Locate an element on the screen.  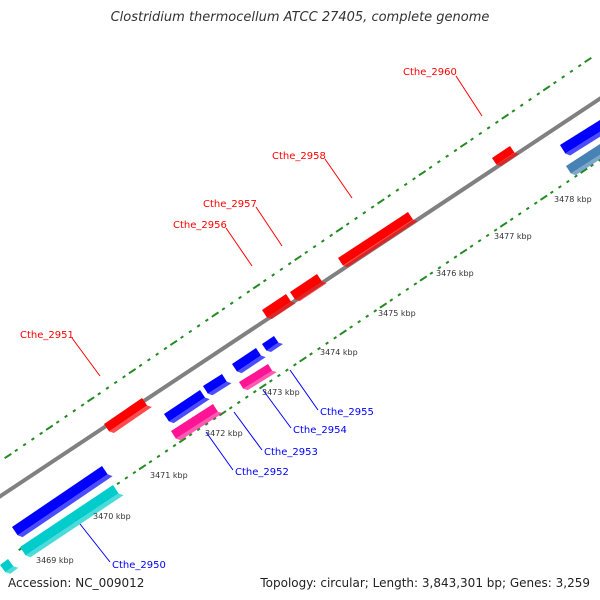
scale-label: 3469 kbp is located at coordinates (55, 560).